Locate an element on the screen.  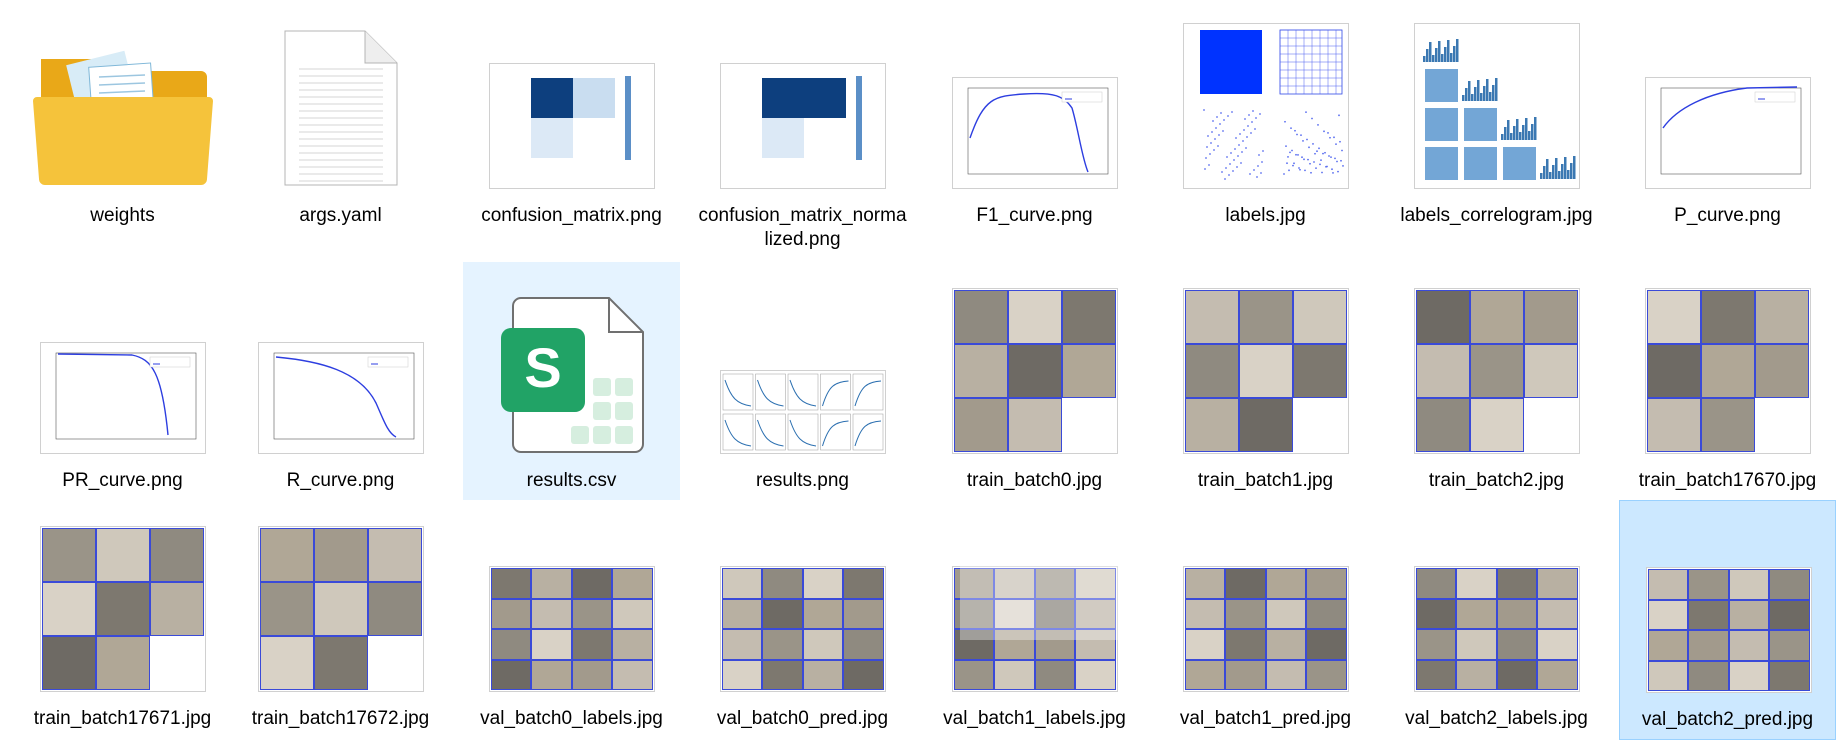
file-item: val_batch1_pred.jpg is located at coordinates (1265, 620).